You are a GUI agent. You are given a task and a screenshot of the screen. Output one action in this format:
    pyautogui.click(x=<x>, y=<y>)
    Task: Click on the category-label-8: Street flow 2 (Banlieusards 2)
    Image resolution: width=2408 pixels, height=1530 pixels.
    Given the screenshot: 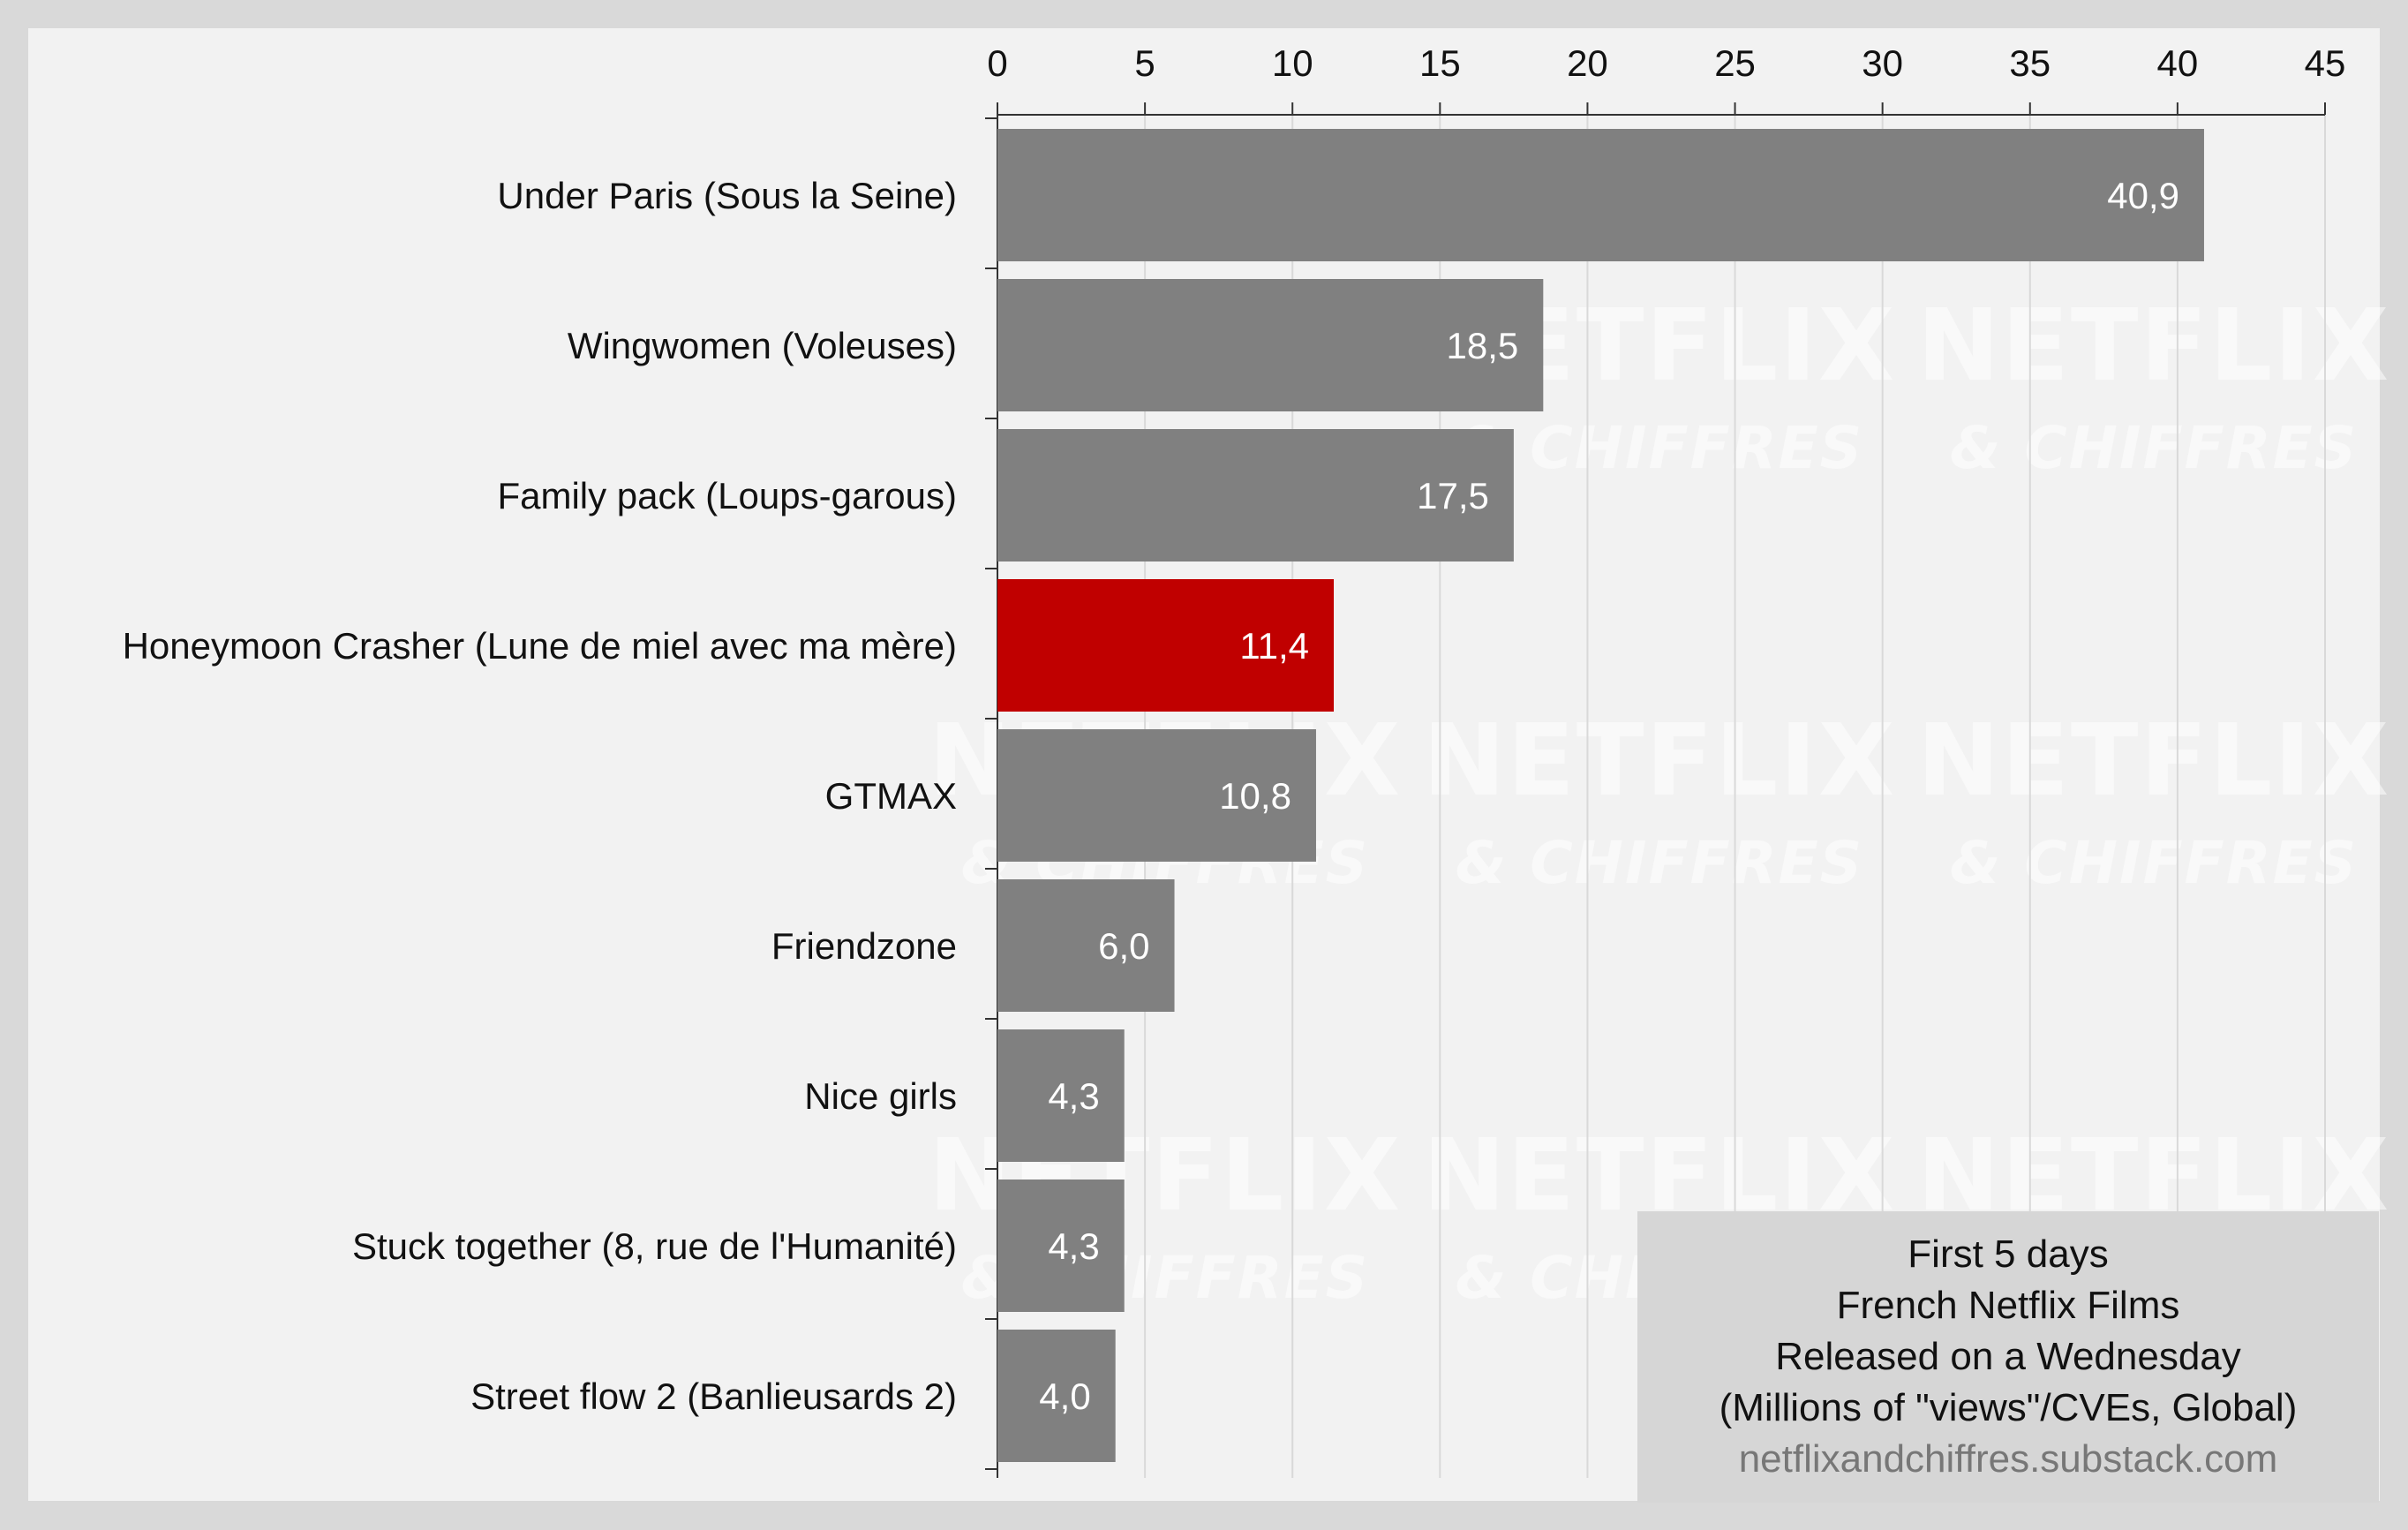 What is the action you would take?
    pyautogui.click(x=713, y=1396)
    